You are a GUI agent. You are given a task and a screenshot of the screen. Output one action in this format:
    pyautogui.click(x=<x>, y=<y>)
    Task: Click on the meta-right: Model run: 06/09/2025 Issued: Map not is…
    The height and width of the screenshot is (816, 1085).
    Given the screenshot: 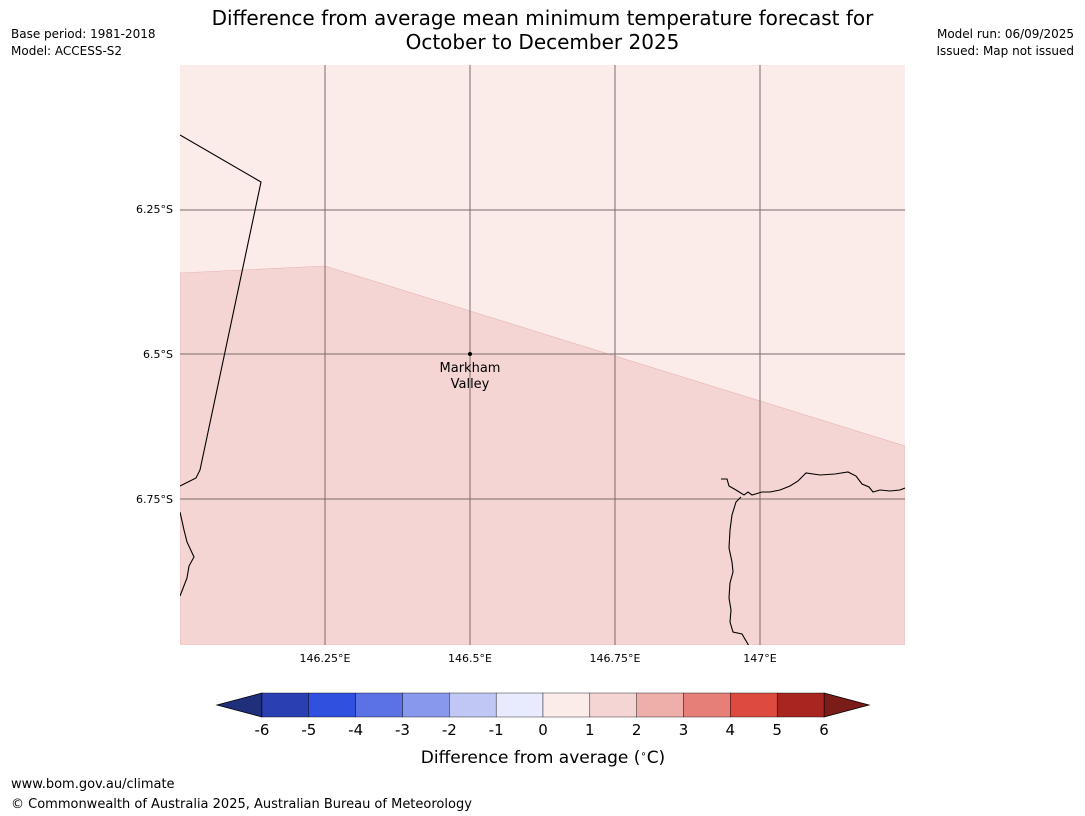 What is the action you would take?
    pyautogui.click(x=1005, y=43)
    